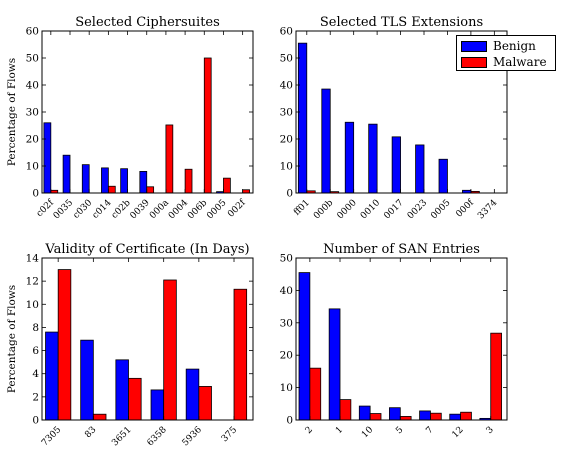  What do you see at coordinates (146, 249) in the screenshot?
I see `chart-title: Validity of Certificate (In Days)` at bounding box center [146, 249].